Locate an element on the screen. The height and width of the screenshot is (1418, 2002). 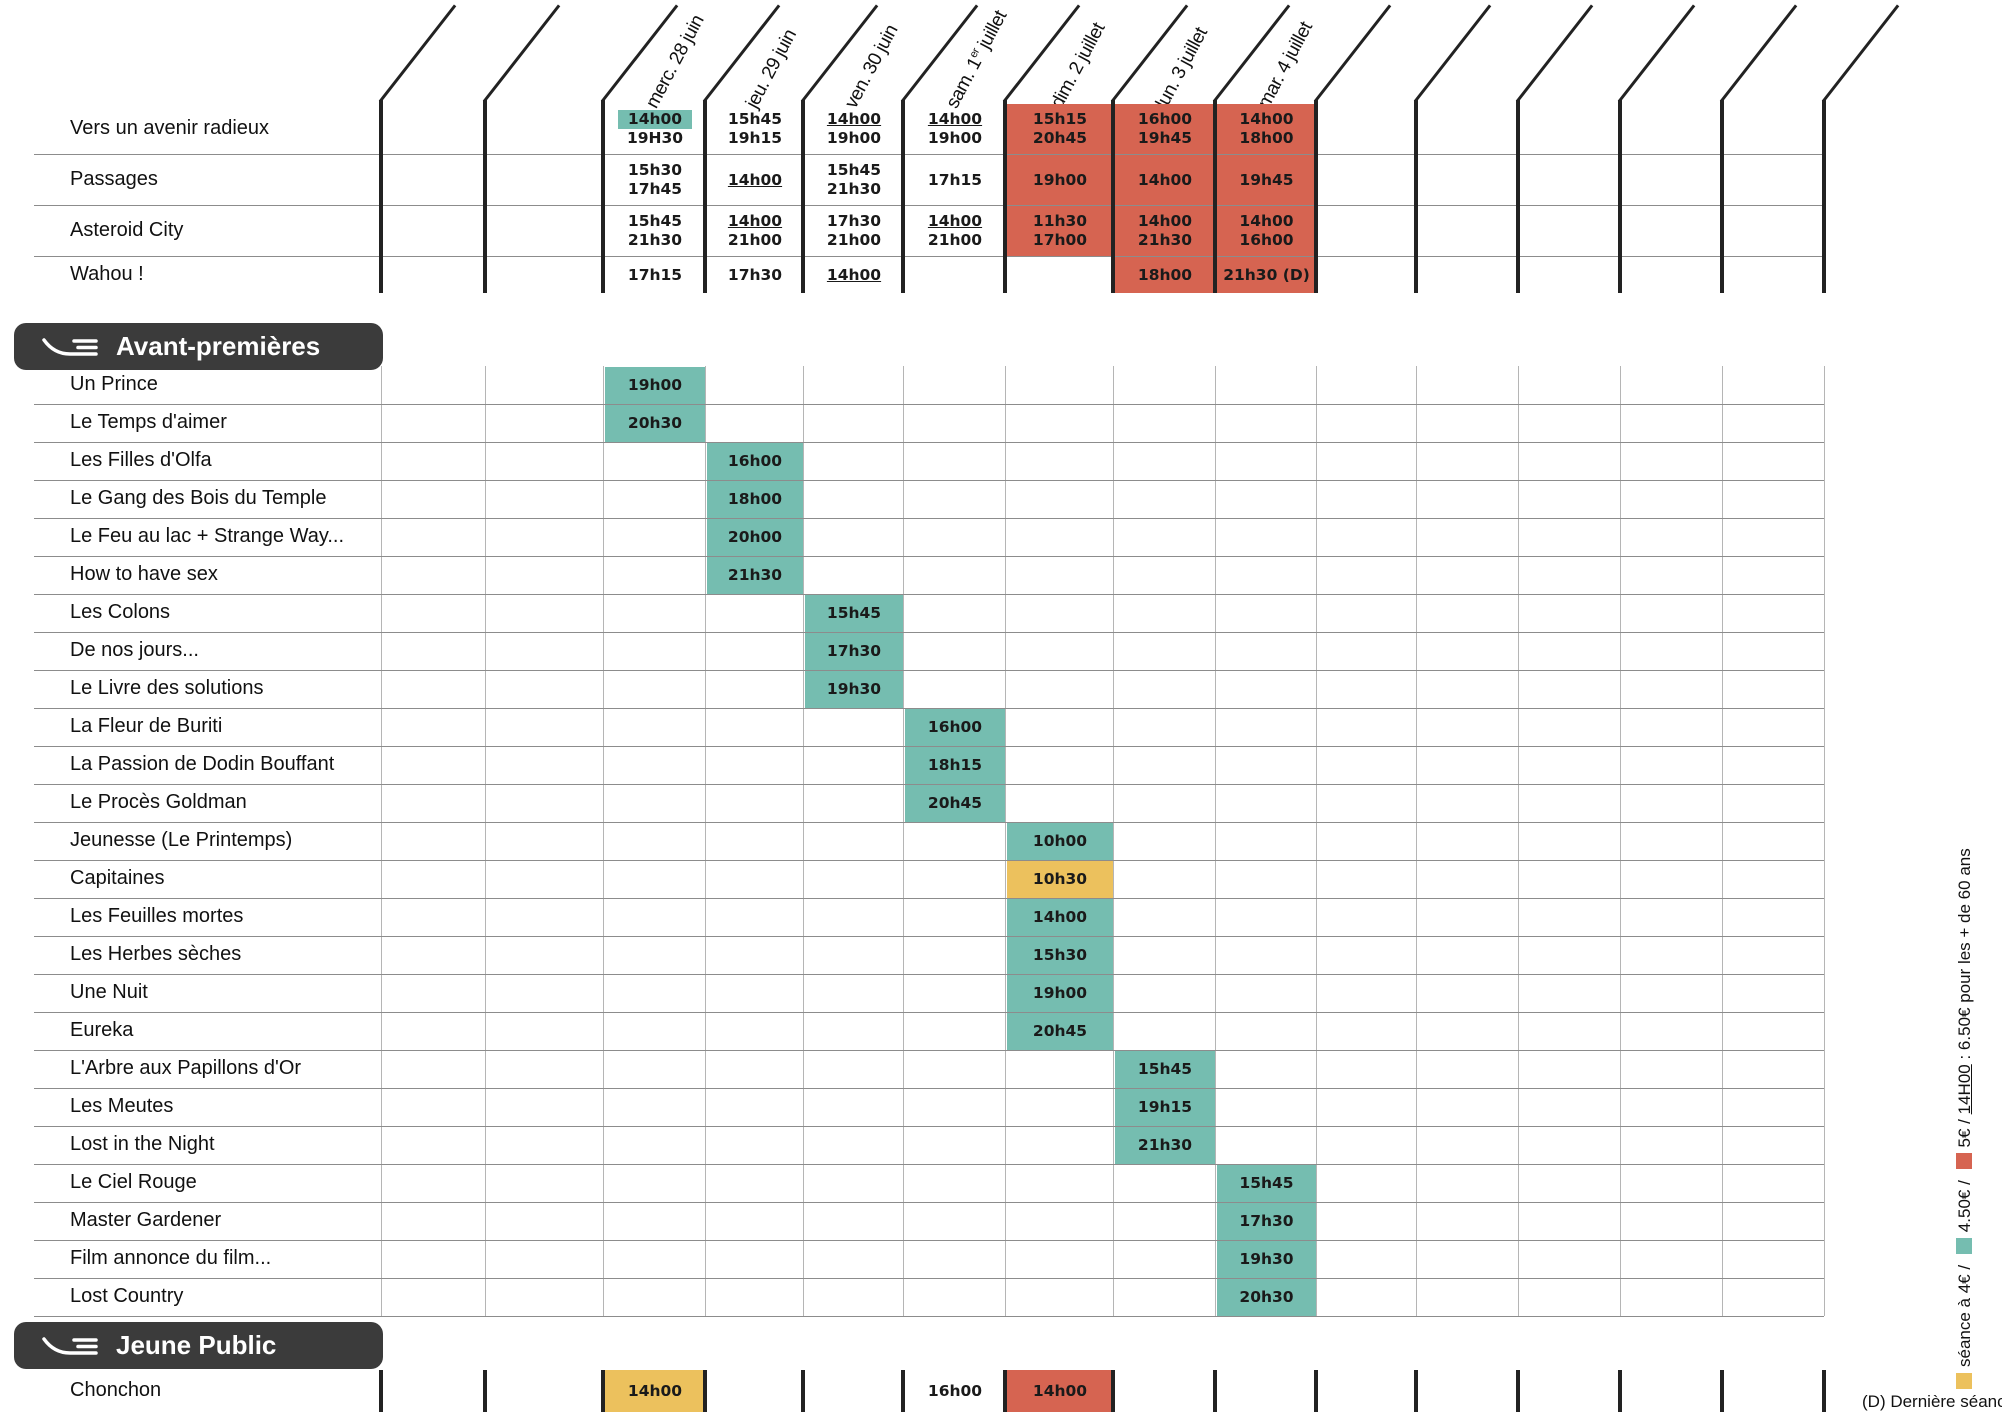
film-title: Vers un avenir radieux is located at coordinates (170, 127).